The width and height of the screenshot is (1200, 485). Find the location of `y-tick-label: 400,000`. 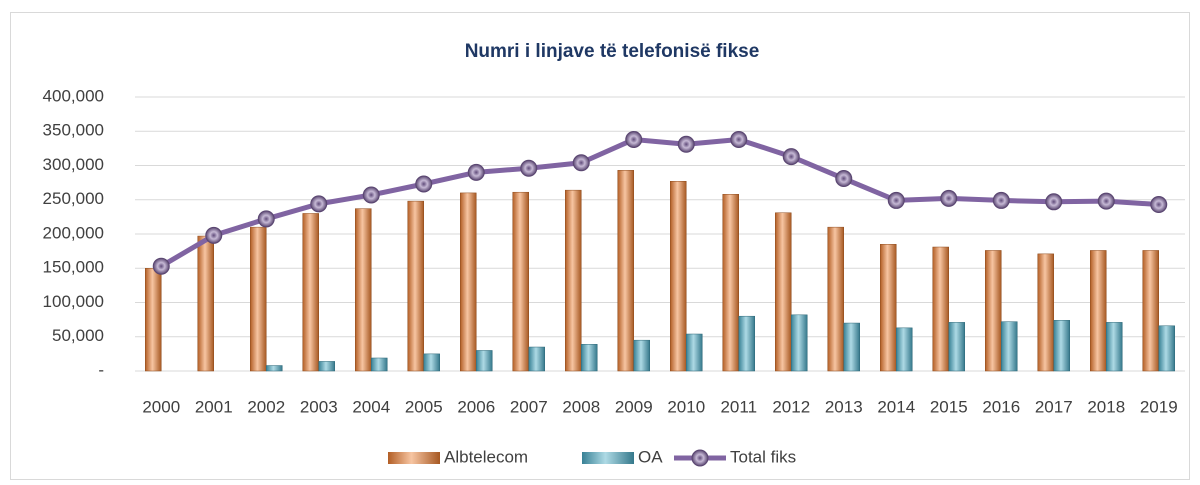

y-tick-label: 400,000 is located at coordinates (73, 95).